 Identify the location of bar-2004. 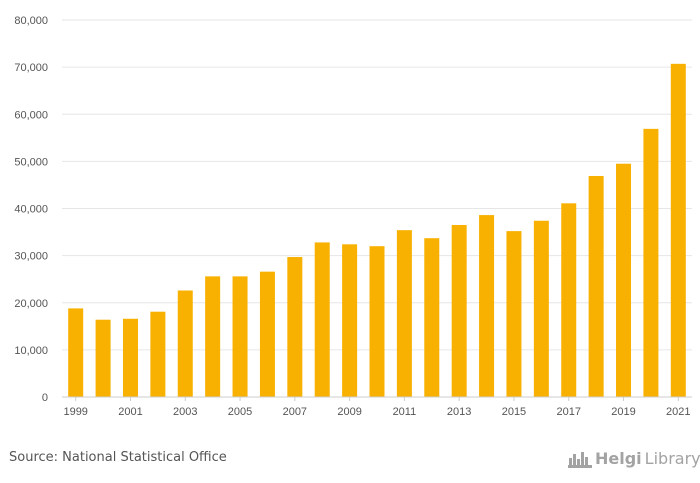
(213, 336).